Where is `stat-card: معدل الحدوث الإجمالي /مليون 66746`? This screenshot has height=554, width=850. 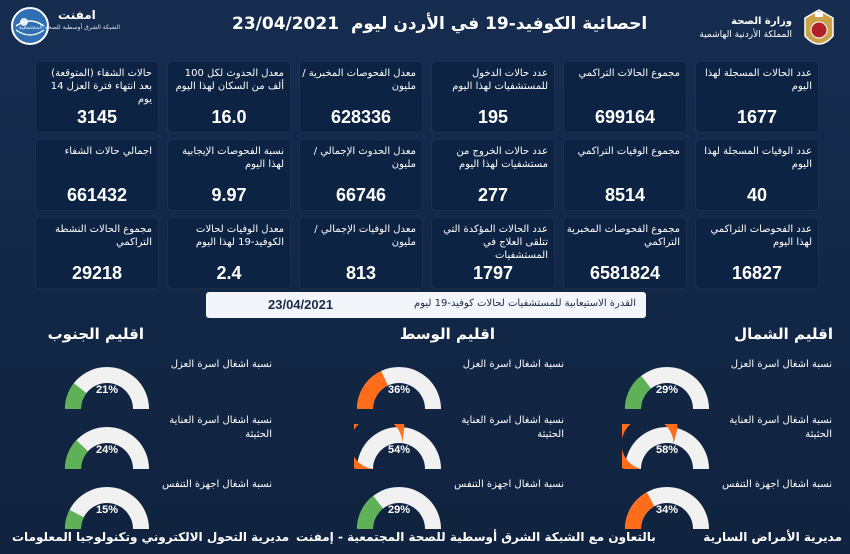 stat-card: معدل الحدوث الإجمالي /مليون 66746 is located at coordinates (361, 175).